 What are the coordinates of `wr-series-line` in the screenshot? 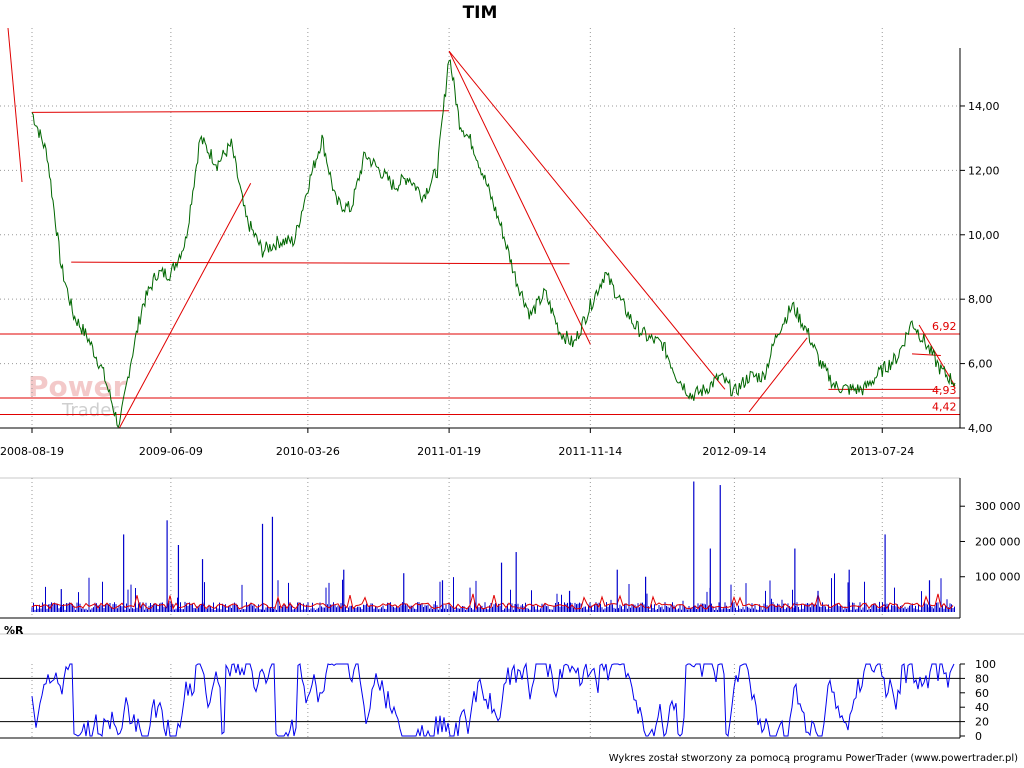 It's located at (493, 700).